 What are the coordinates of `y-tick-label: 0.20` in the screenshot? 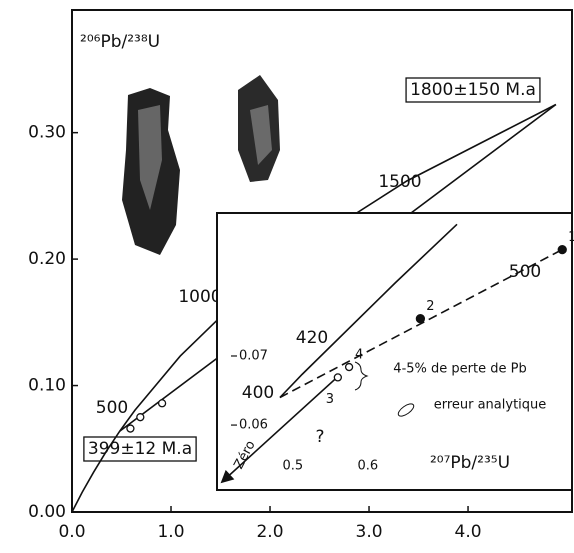 It's located at (47, 259).